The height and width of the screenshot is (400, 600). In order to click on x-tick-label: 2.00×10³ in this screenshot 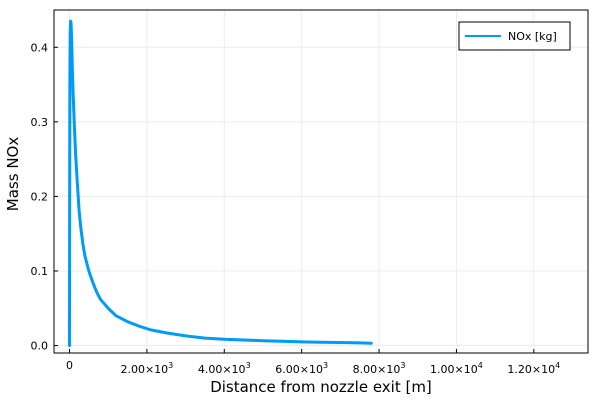, I will do `click(146, 368)`.